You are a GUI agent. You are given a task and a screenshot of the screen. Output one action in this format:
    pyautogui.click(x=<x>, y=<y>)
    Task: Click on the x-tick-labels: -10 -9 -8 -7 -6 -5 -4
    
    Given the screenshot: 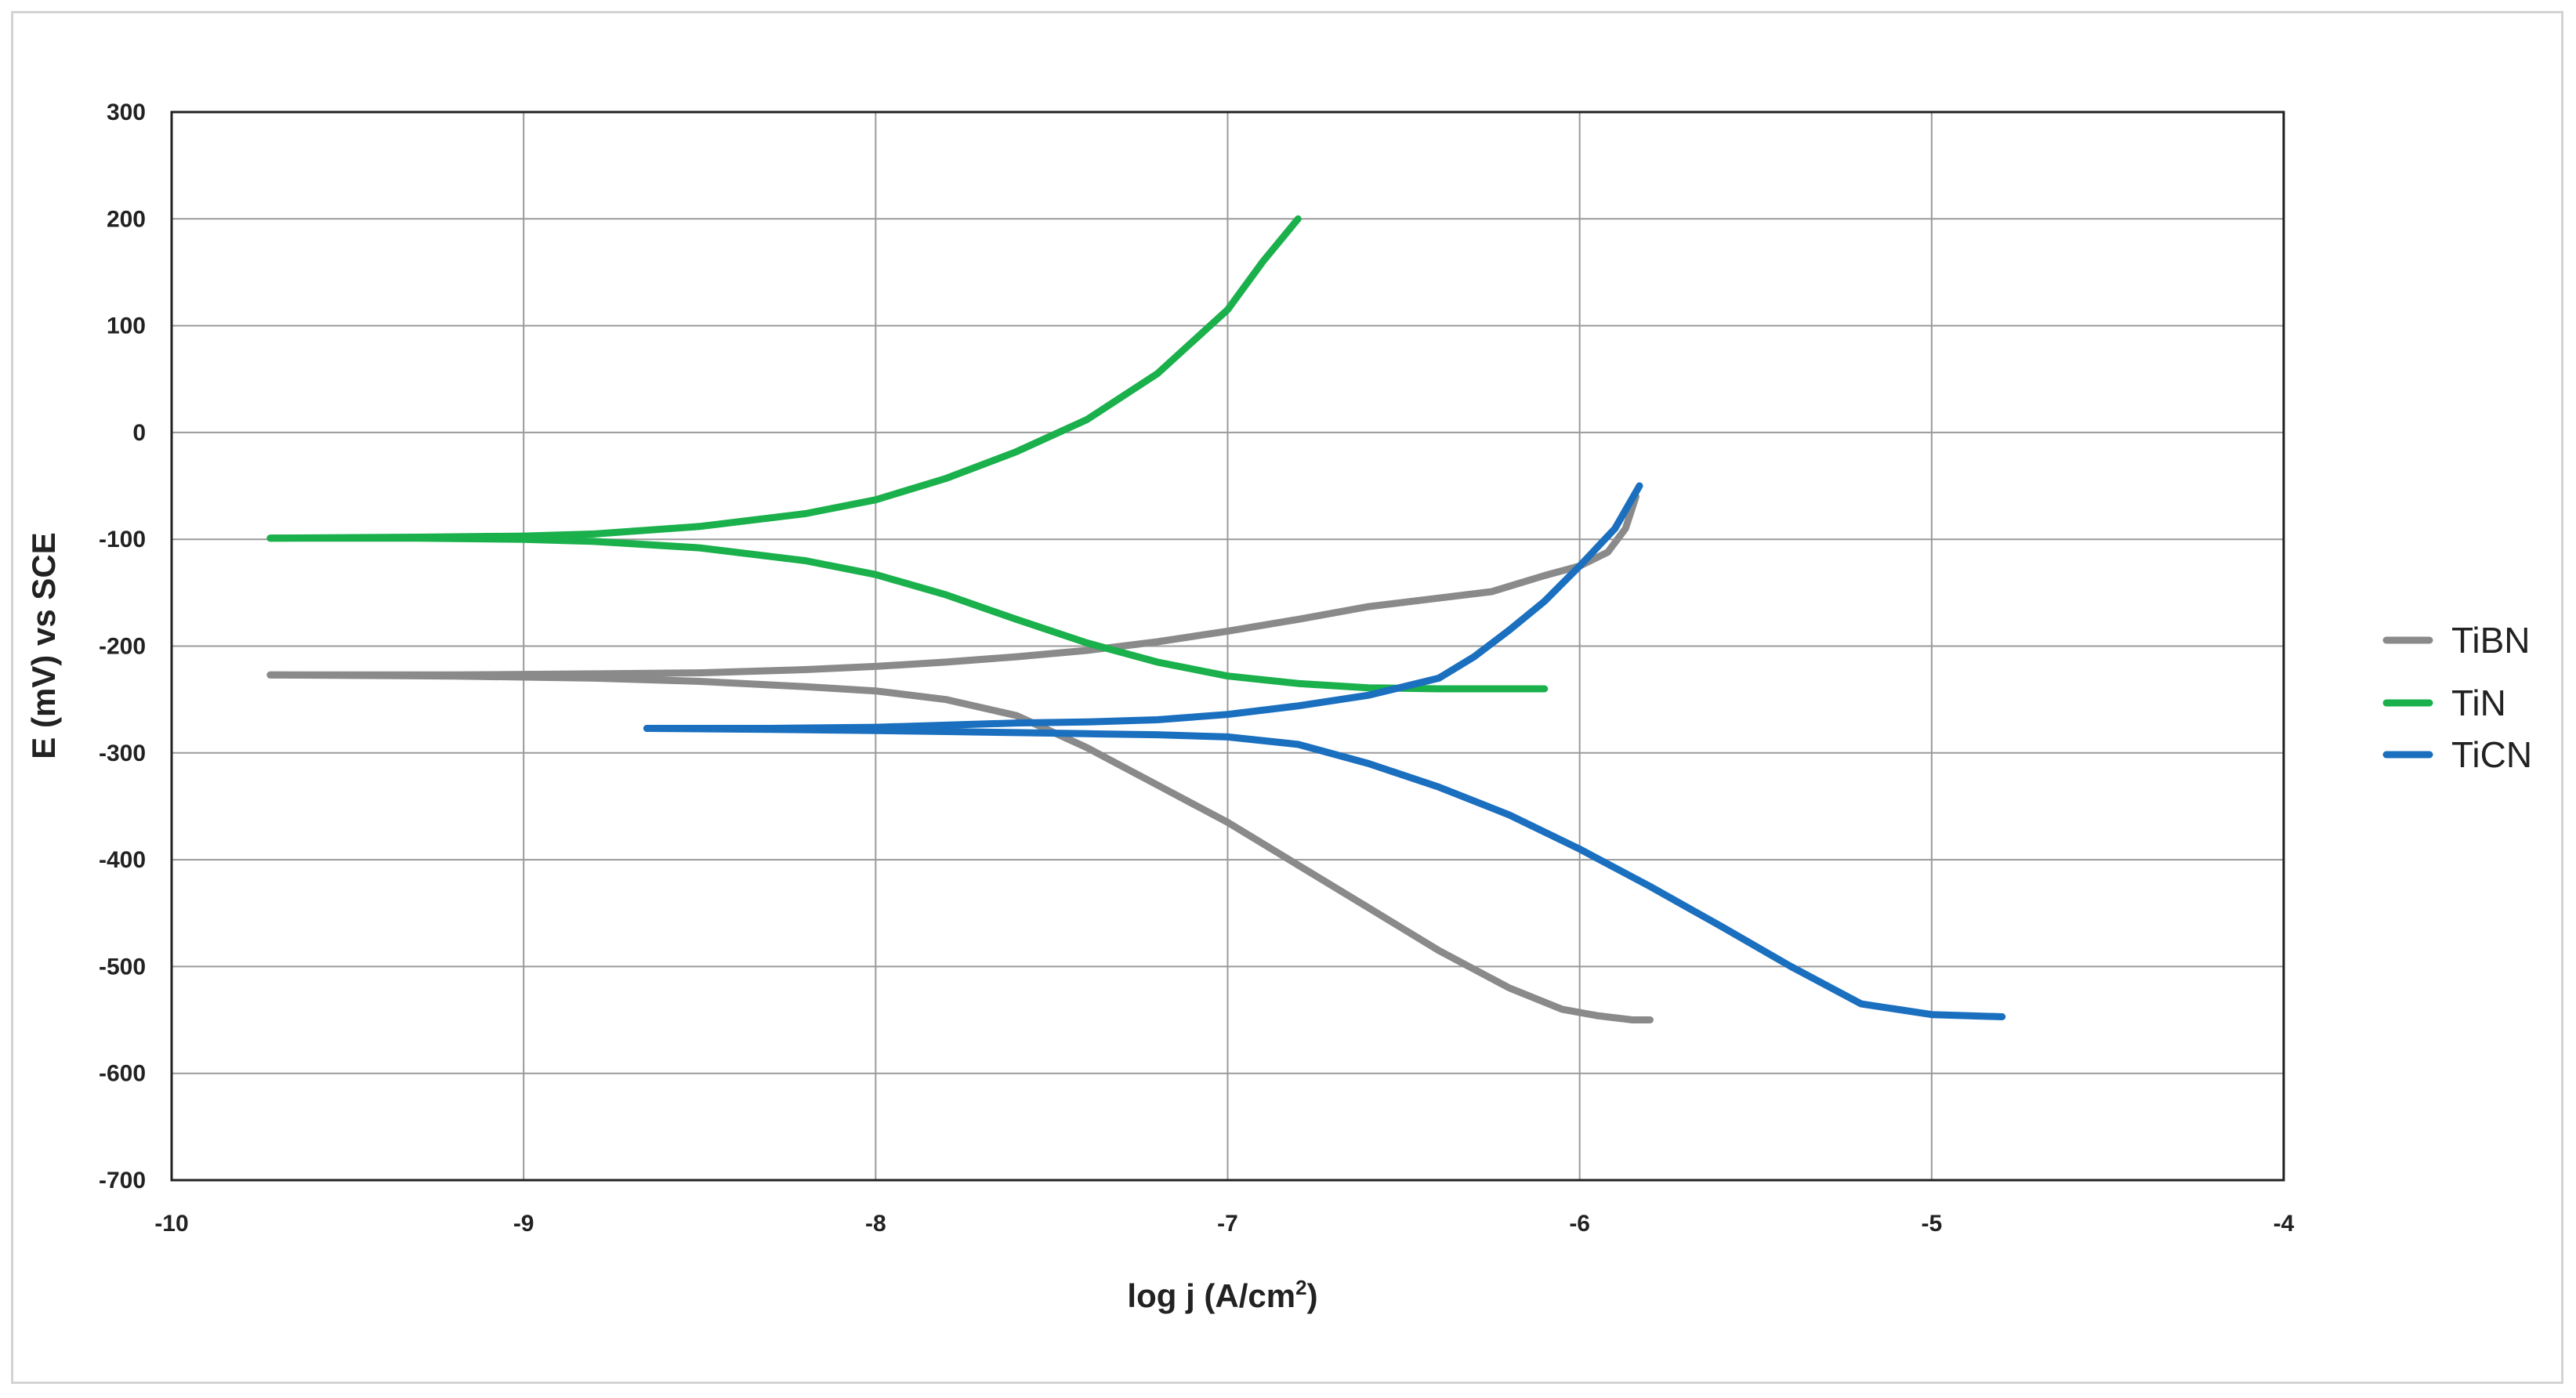 What is the action you would take?
    pyautogui.click(x=1224, y=1224)
    